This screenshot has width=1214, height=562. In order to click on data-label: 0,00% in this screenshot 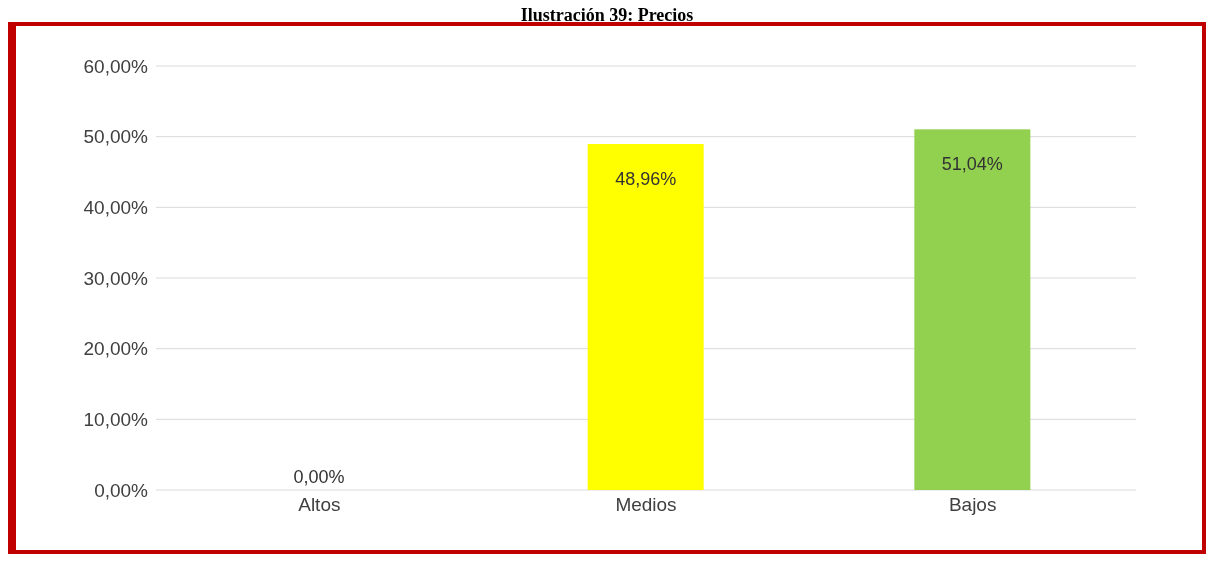, I will do `click(319, 476)`.